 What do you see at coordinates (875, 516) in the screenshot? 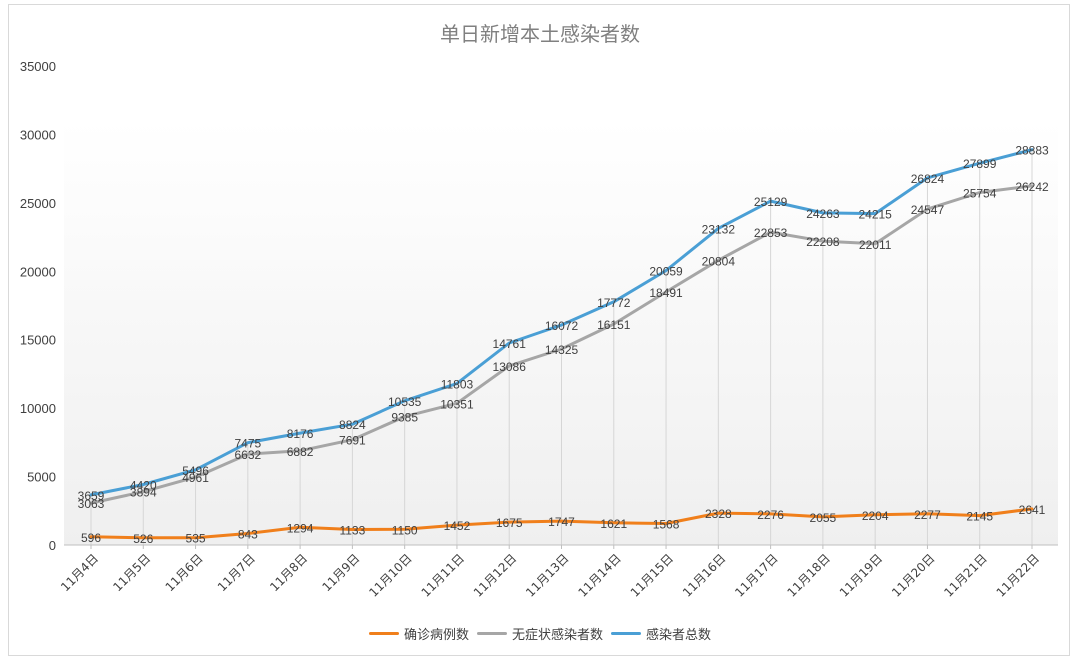
I see `data-label: 2204` at bounding box center [875, 516].